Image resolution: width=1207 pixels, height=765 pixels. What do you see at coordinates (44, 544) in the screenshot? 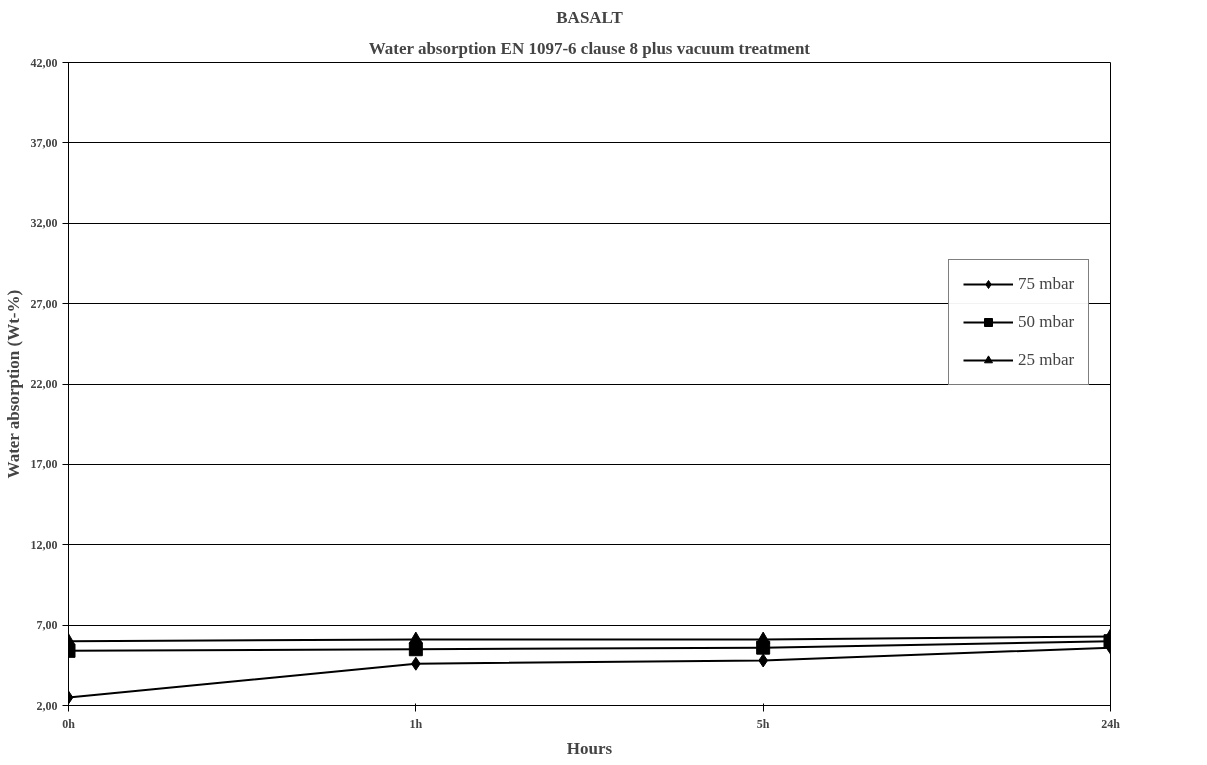
I see `y-tick-label: 12,00` at bounding box center [44, 544].